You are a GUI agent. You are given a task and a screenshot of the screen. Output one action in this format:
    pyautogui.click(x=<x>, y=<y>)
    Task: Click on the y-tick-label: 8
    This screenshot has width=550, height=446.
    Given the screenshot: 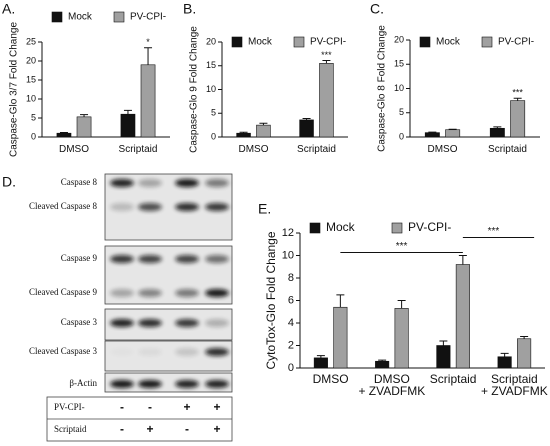 What is the action you would take?
    pyautogui.click(x=291, y=278)
    